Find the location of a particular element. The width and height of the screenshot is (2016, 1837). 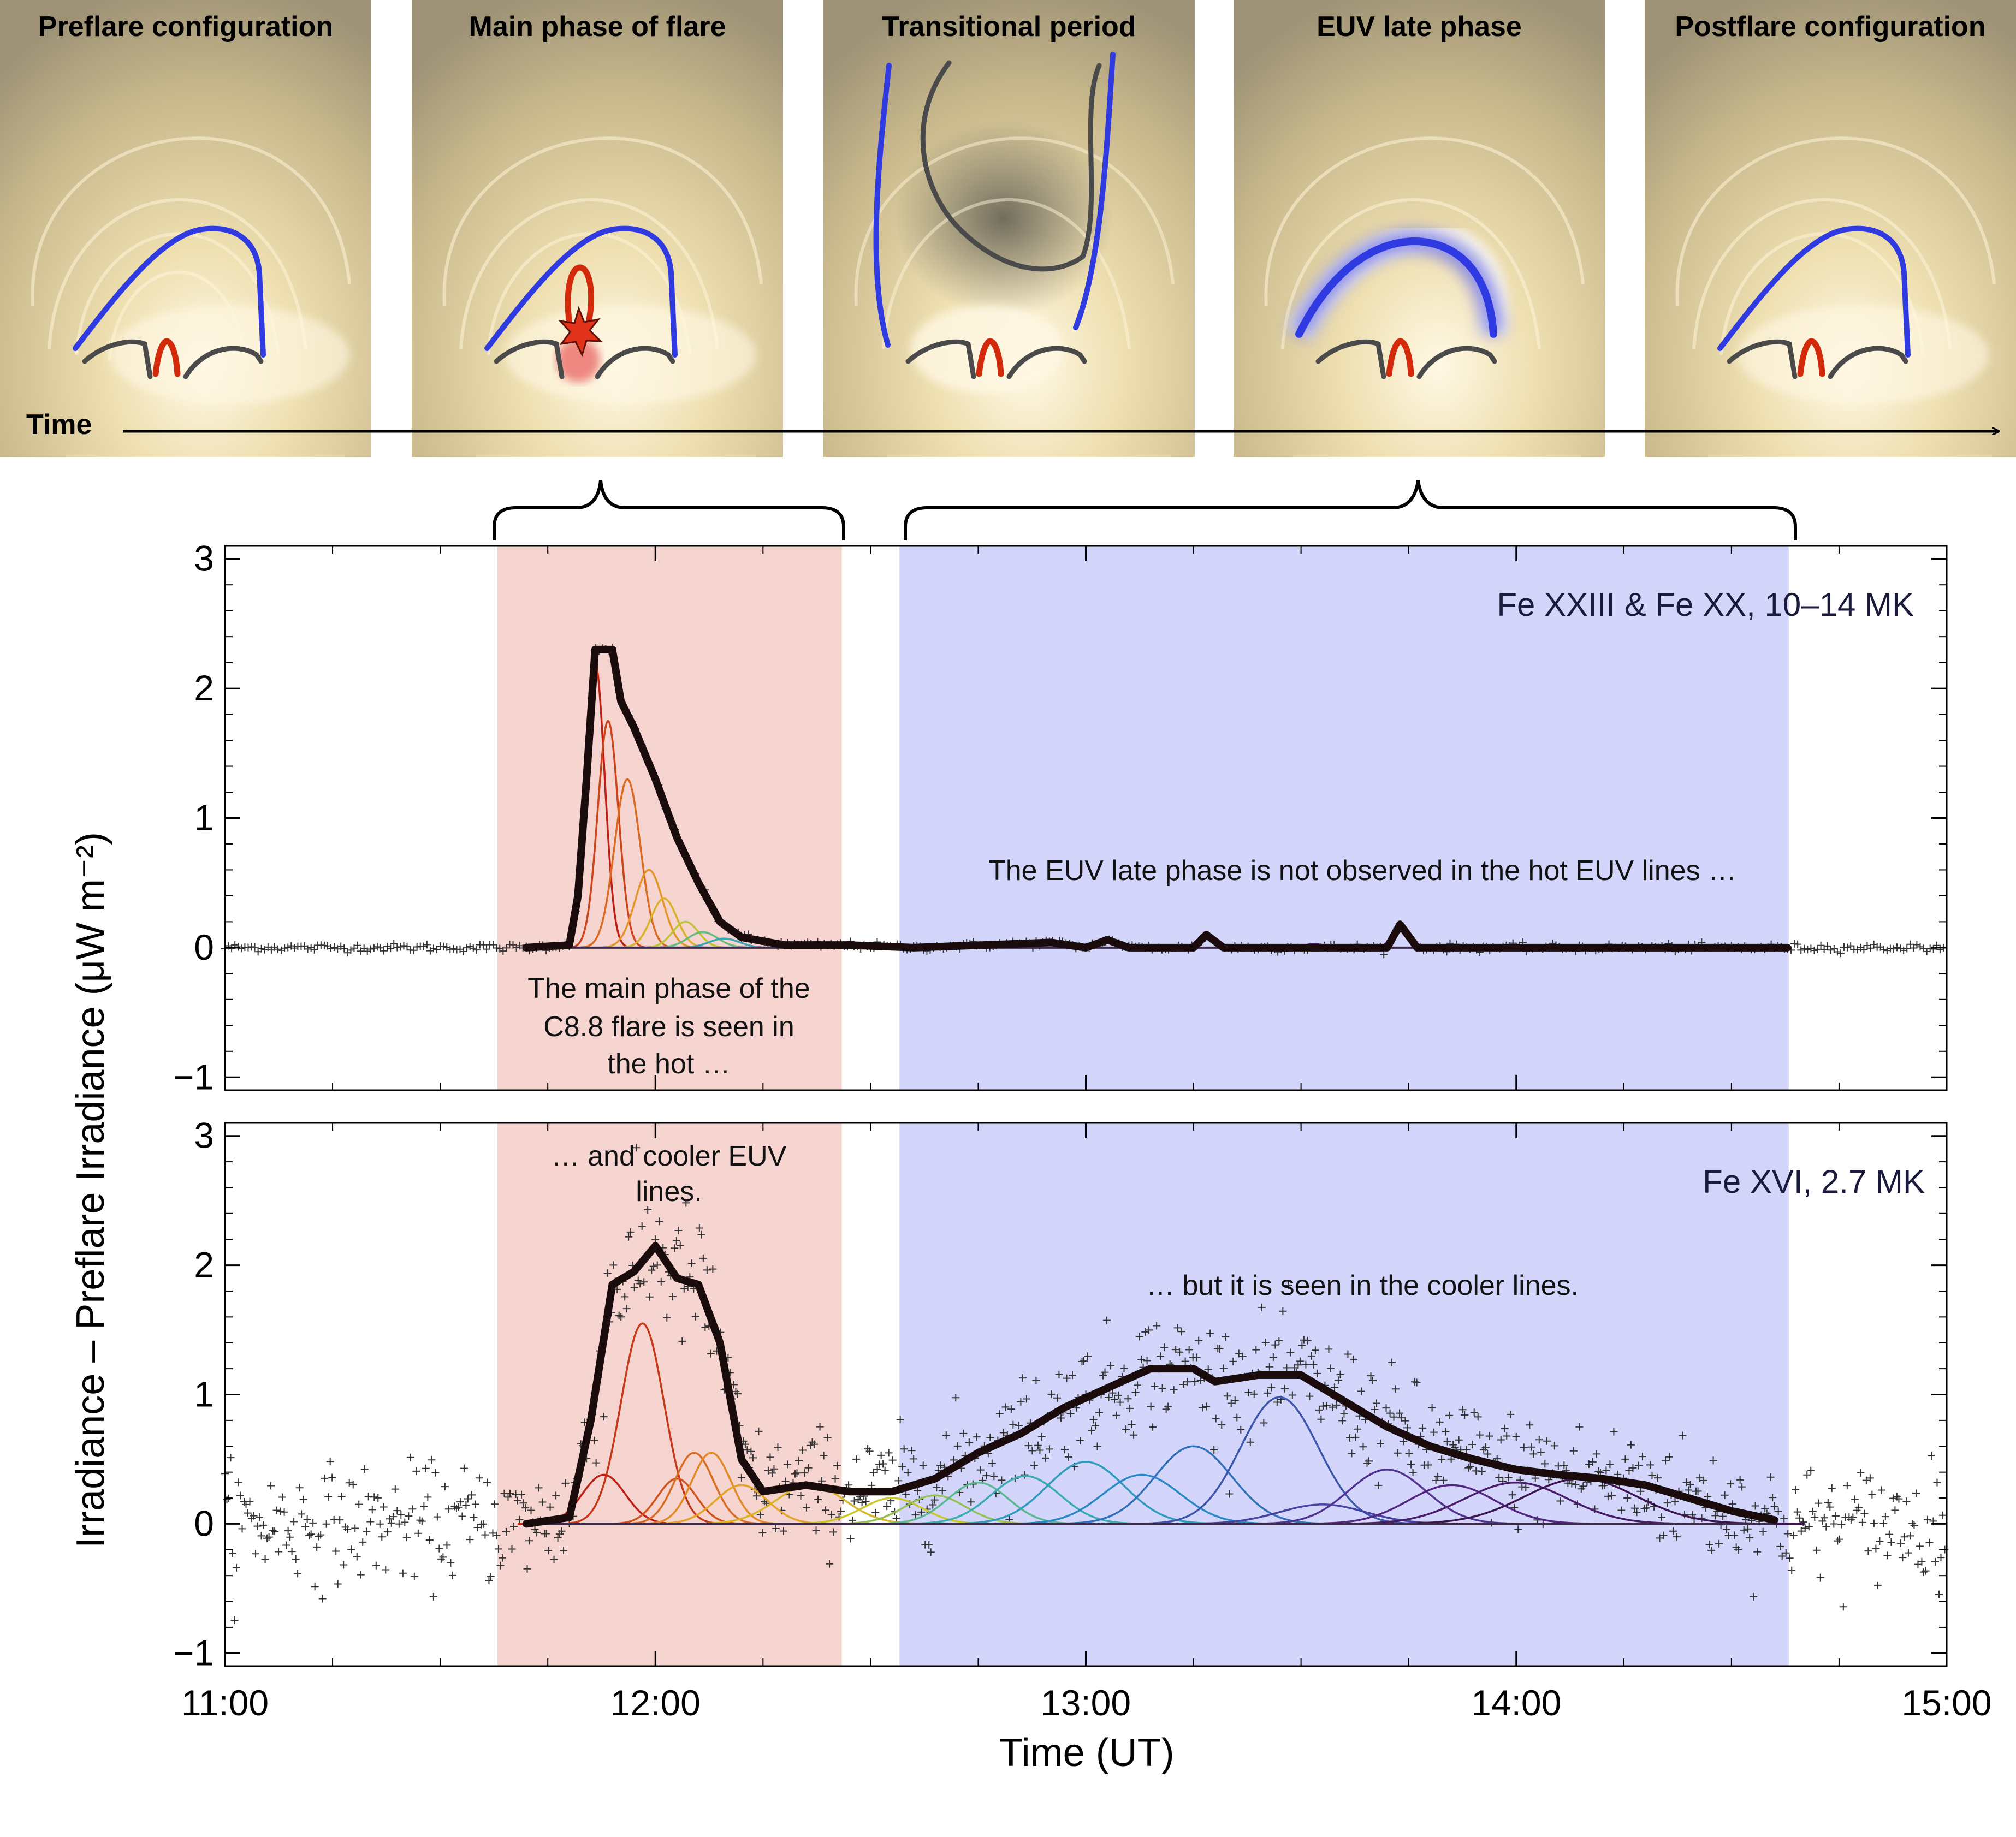

panel-preflare: Preflare configuration is located at coordinates (185, 228).